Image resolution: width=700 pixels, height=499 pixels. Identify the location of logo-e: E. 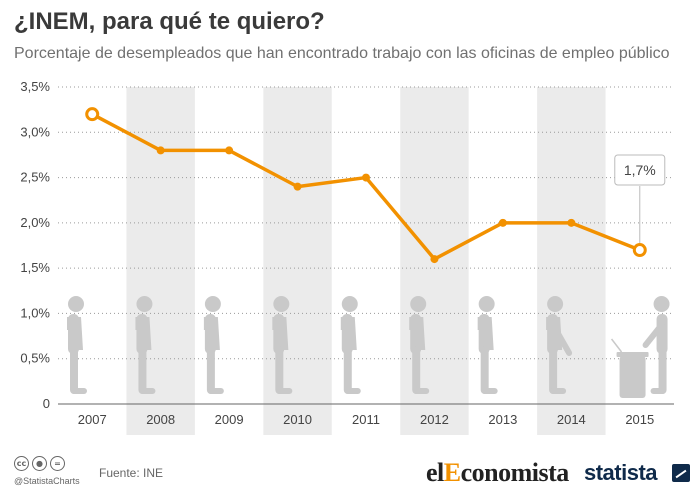
(452, 472).